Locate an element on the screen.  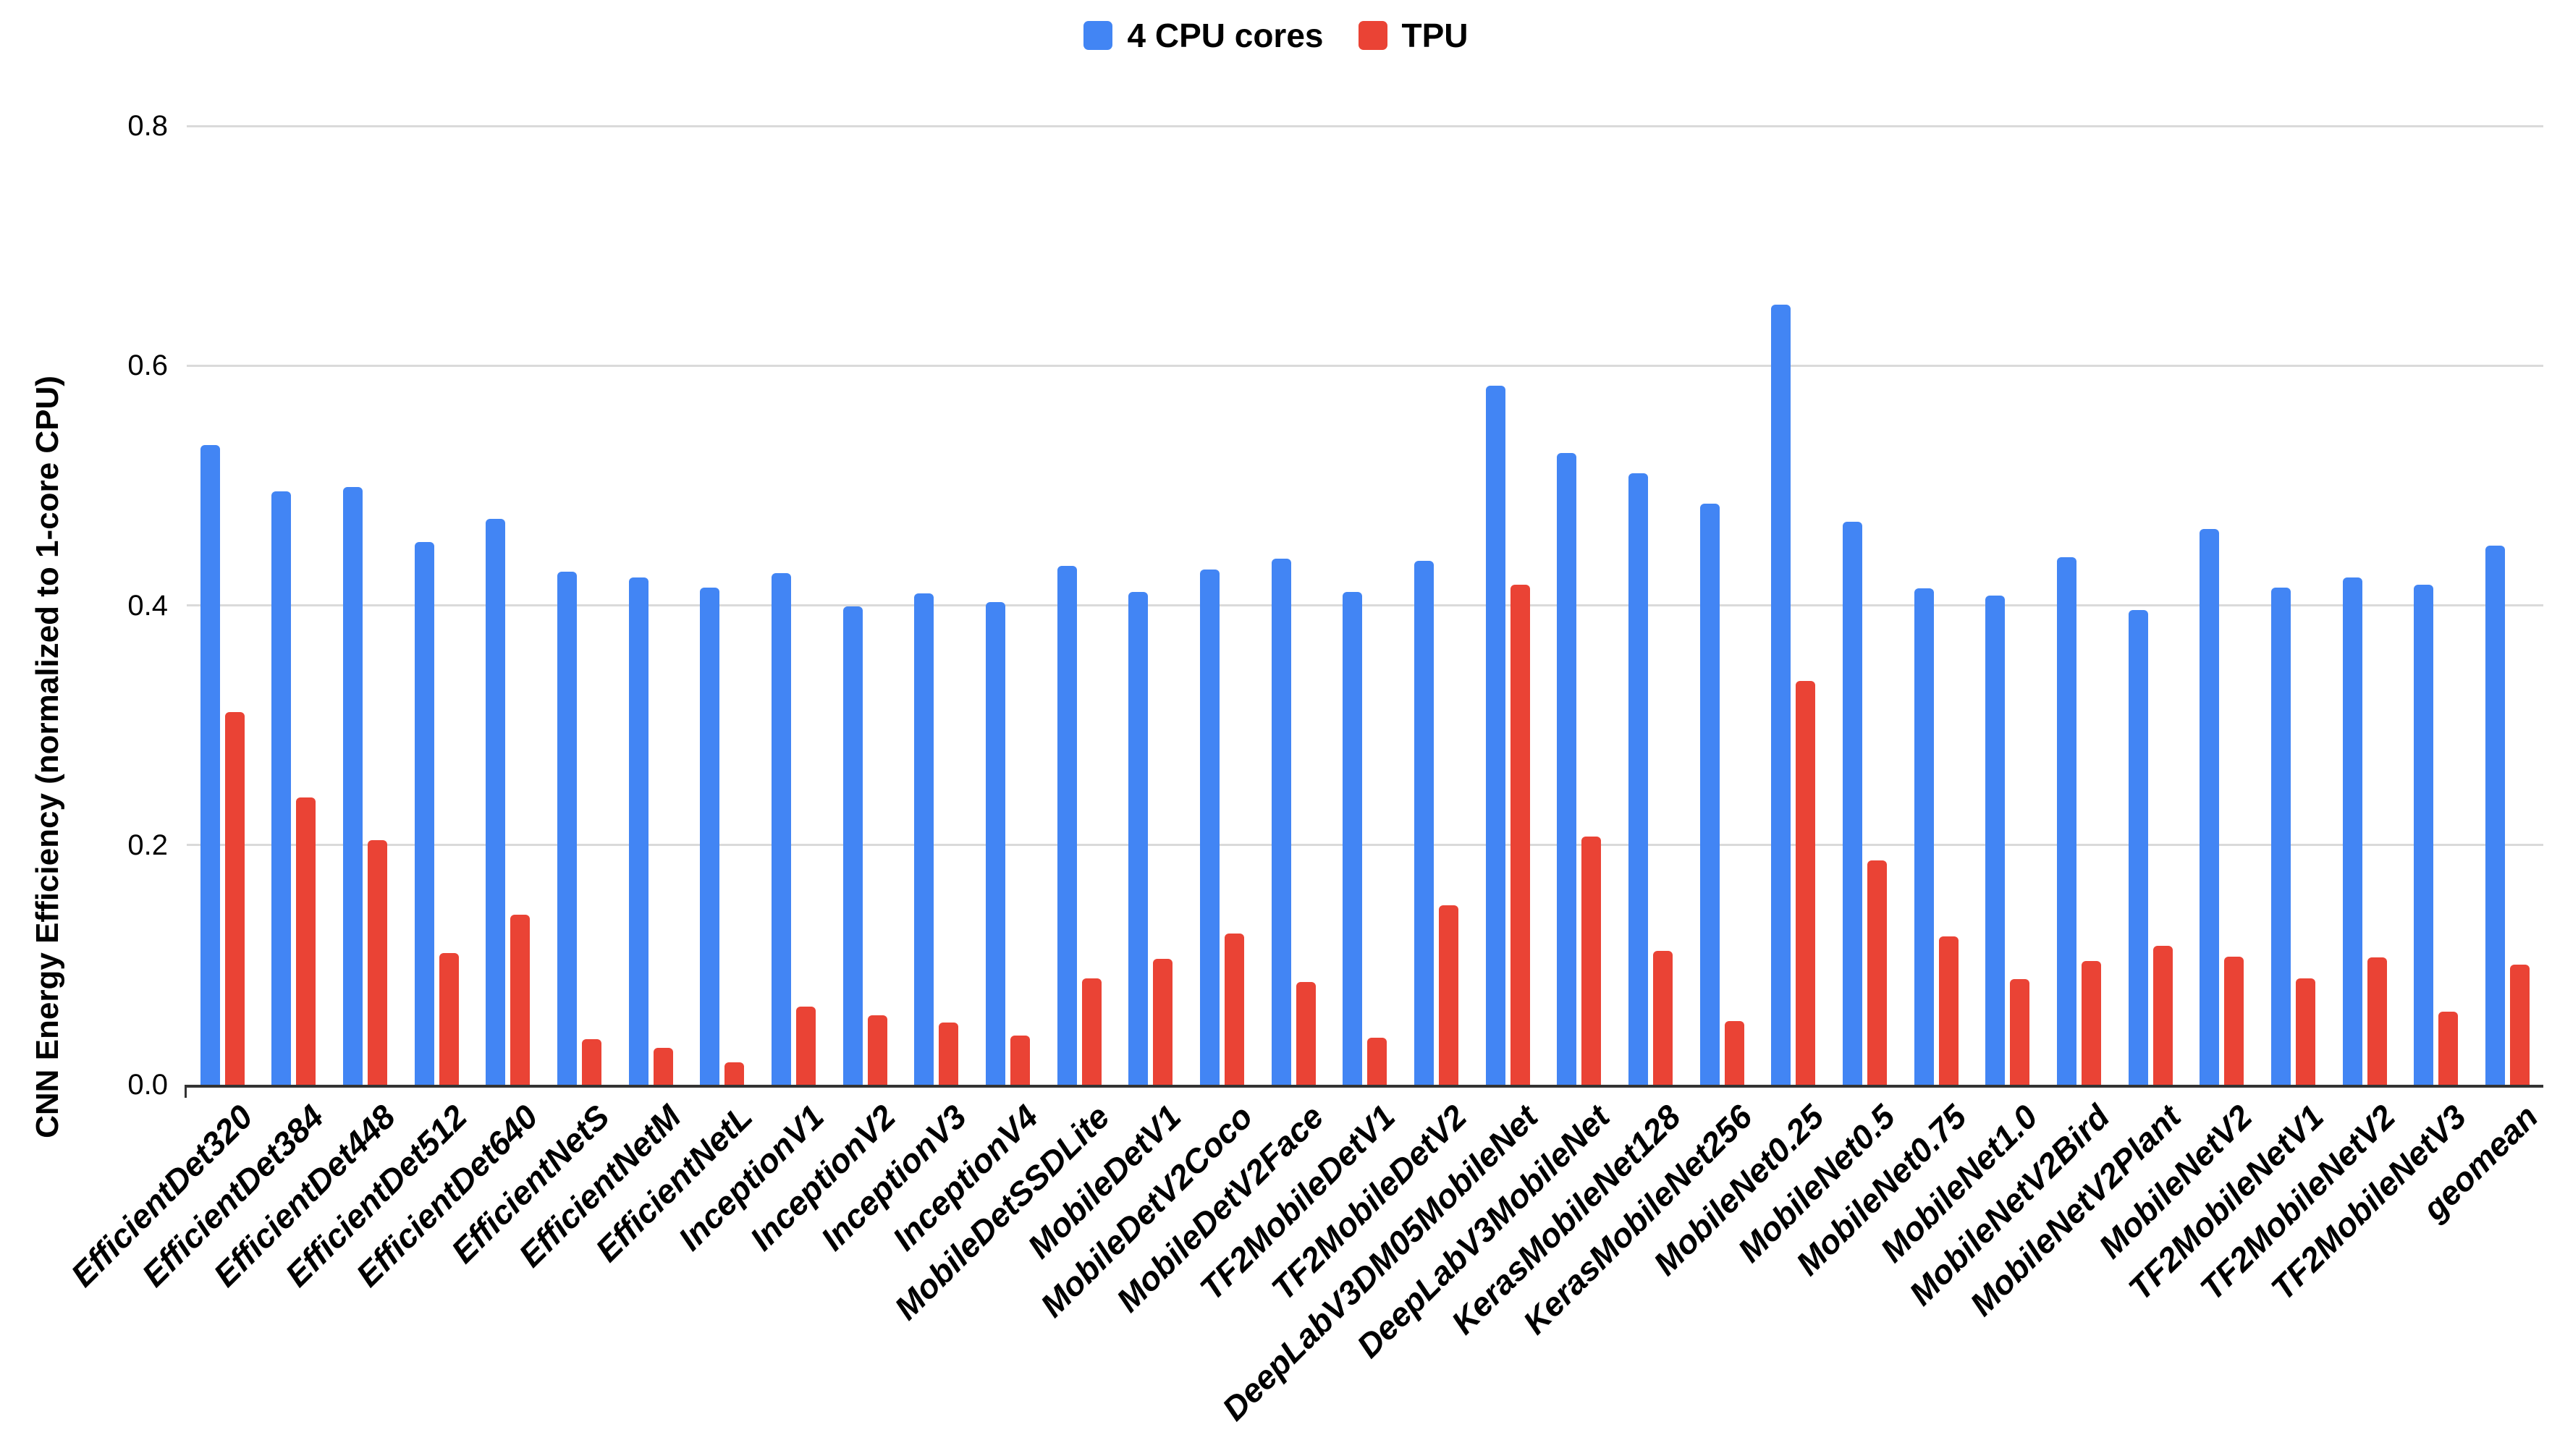
bar-tpu-MobileNetV2 is located at coordinates (2234, 1020).